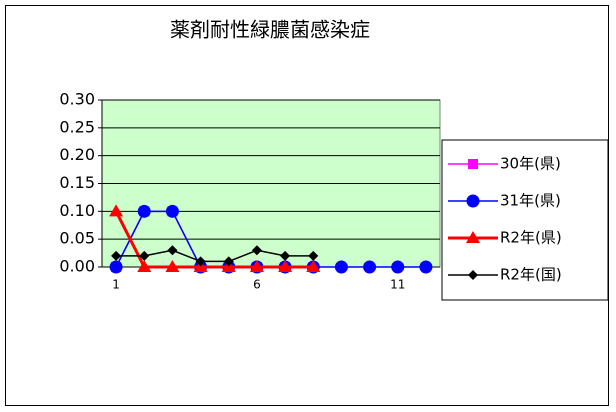 This screenshot has width=616, height=412. What do you see at coordinates (77, 182) in the screenshot?
I see `y-tick-label: 0.15` at bounding box center [77, 182].